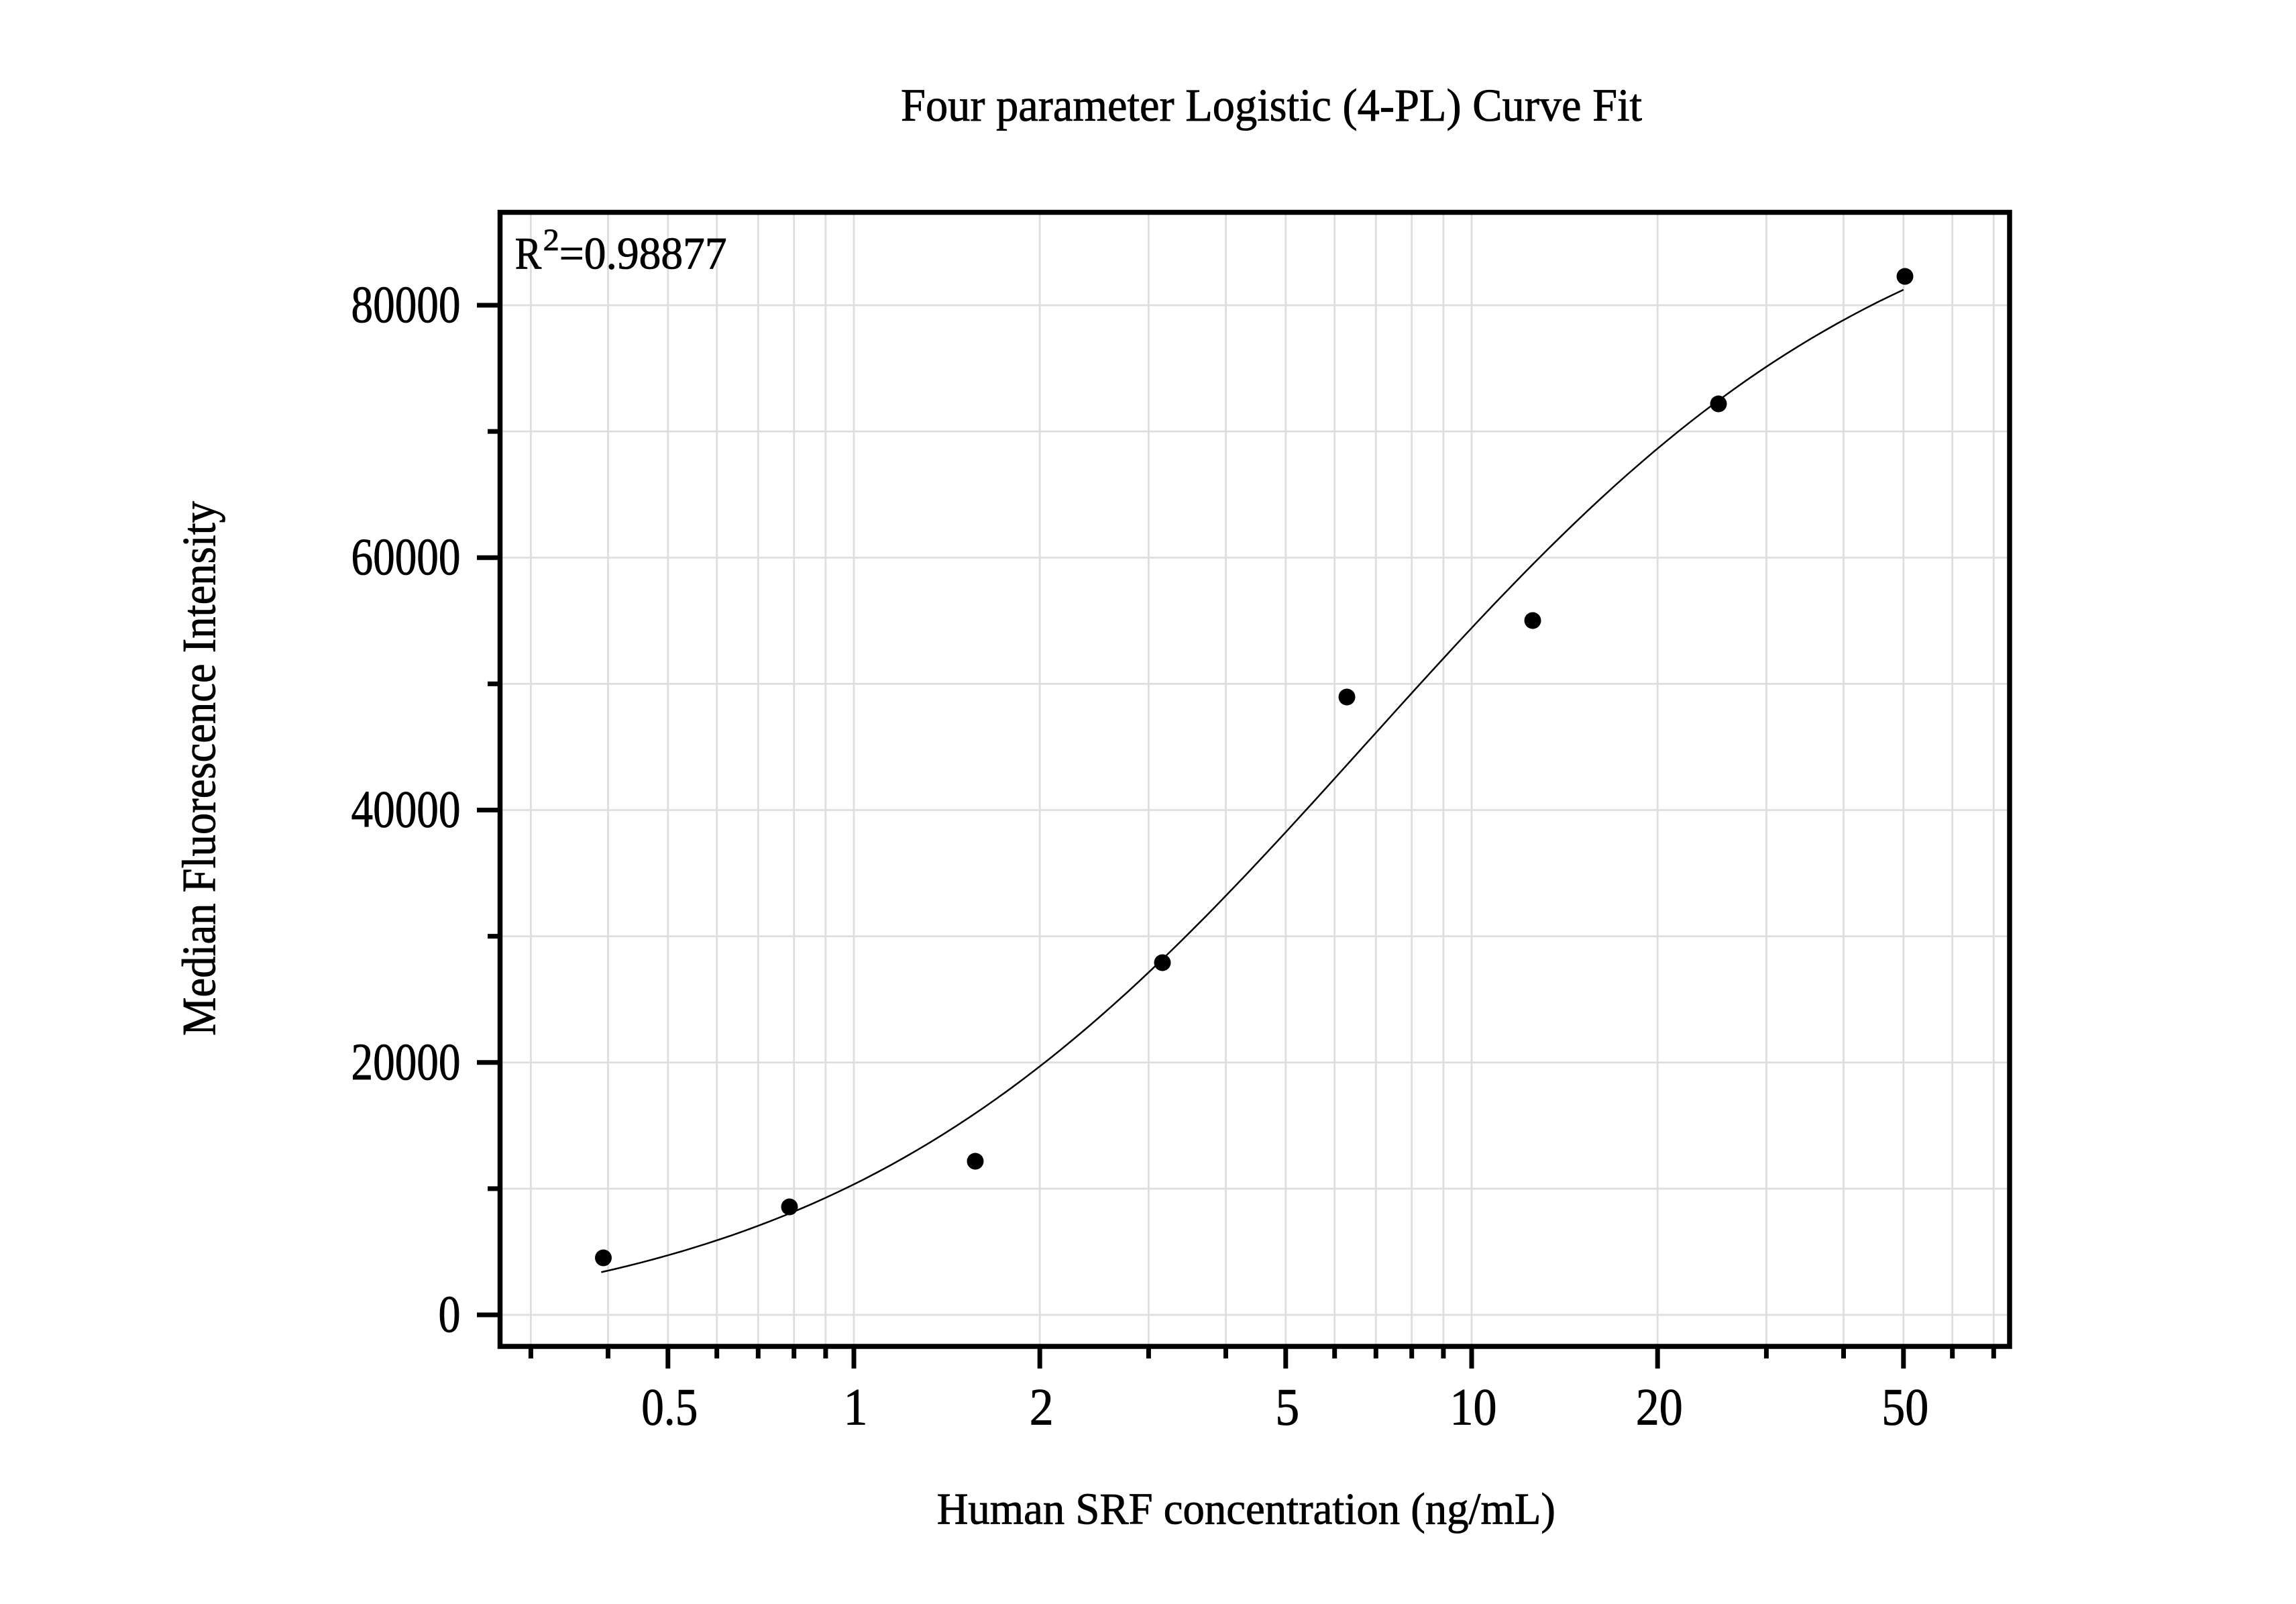  I want to click on svg-text: 80000, so click(406, 304).